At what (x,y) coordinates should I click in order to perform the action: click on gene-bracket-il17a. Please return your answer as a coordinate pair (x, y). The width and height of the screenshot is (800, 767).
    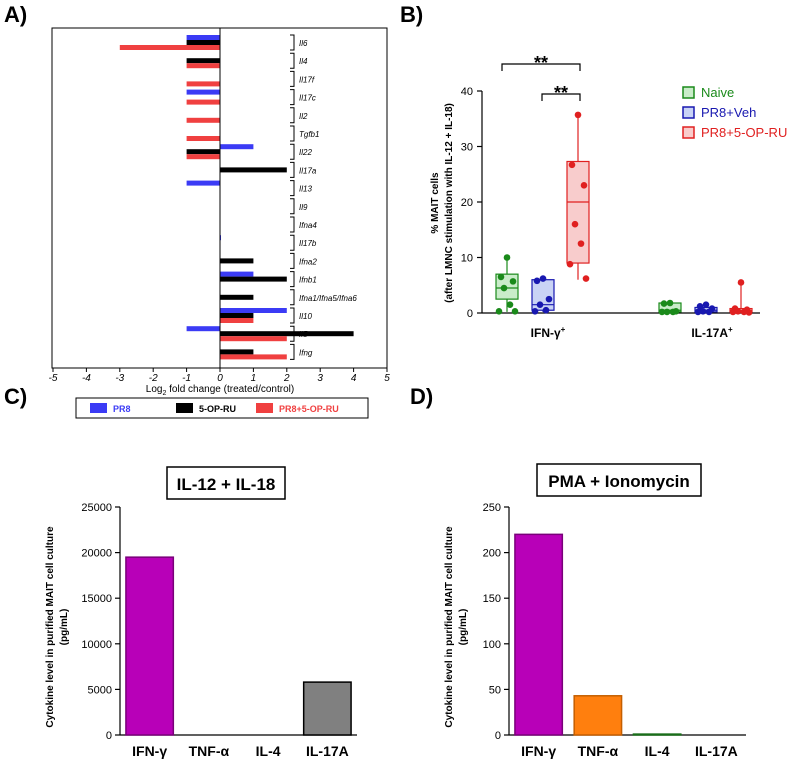
    Looking at the image, I should click on (292, 169).